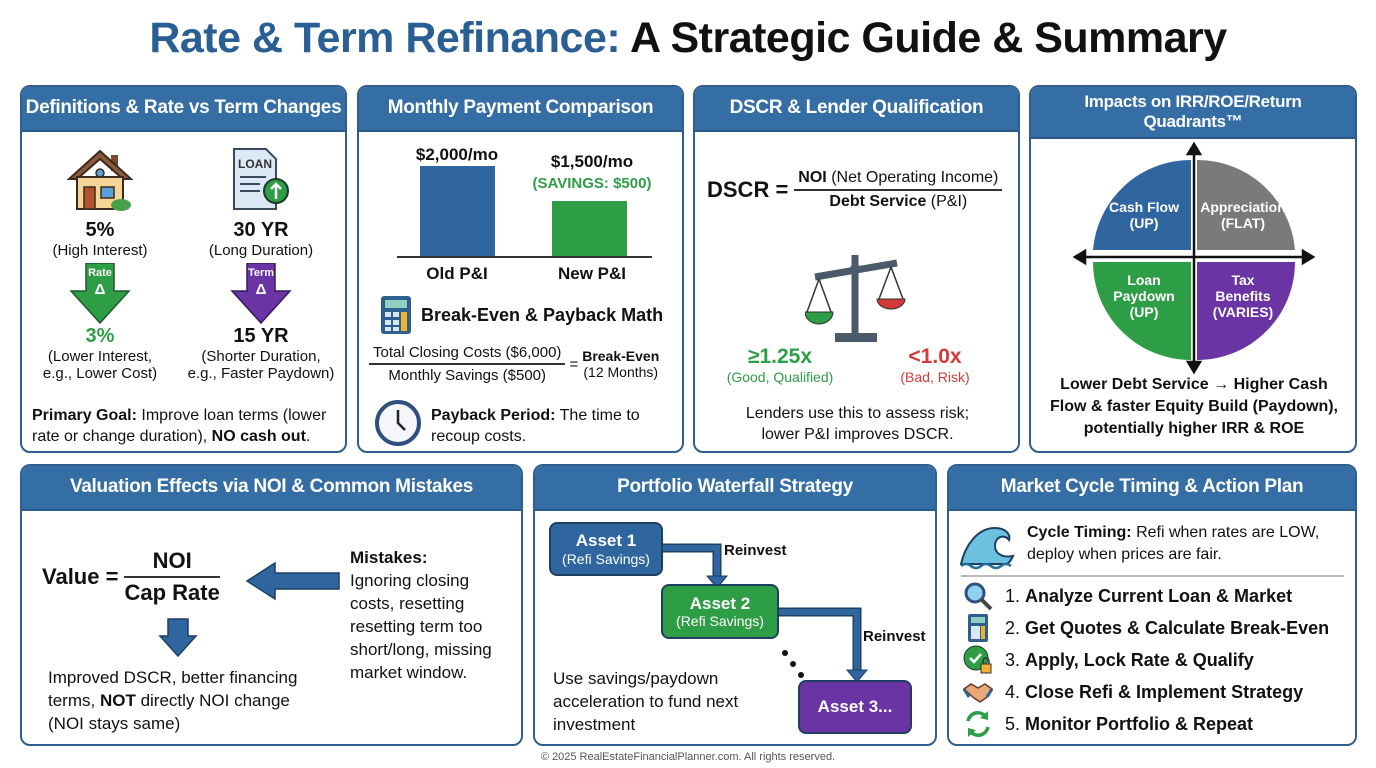 Image resolution: width=1376 pixels, height=768 pixels. What do you see at coordinates (100, 293) in the screenshot?
I see `rate-down-arrow-icon: Rate Δ` at bounding box center [100, 293].